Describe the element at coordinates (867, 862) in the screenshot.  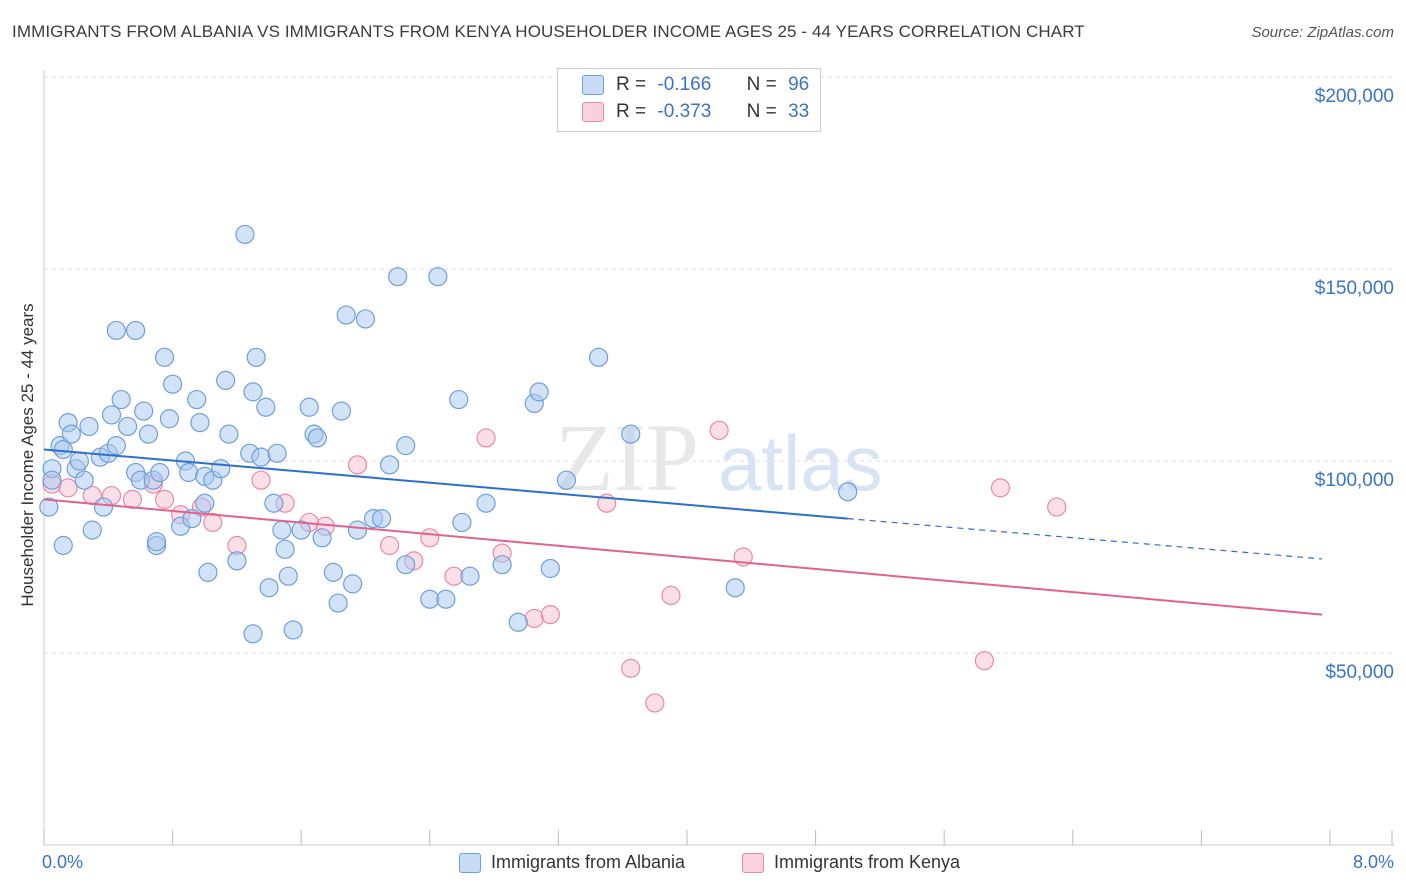
I see `bottom-legend-kenya-label: Immigrants from Kenya` at that location.